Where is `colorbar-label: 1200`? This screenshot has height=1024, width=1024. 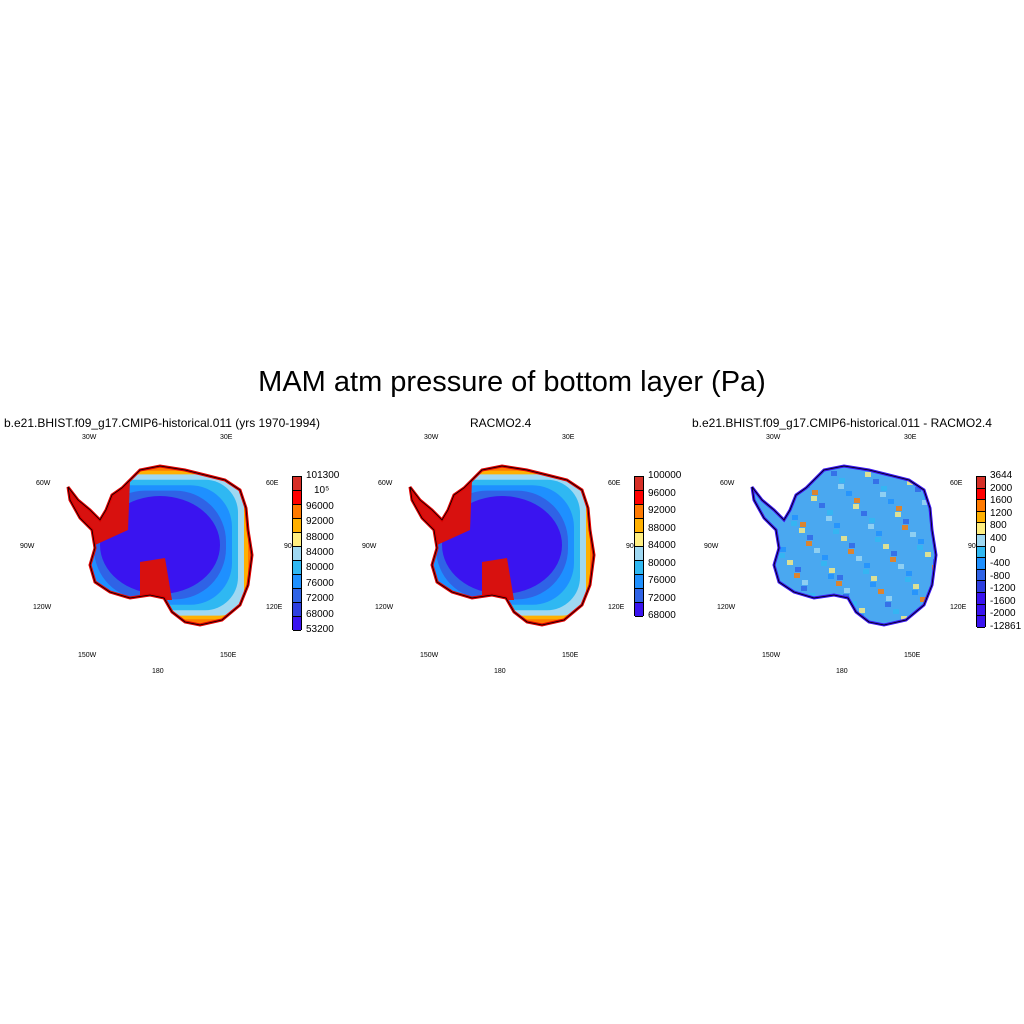
colorbar-label: 1200 is located at coordinates (1001, 513).